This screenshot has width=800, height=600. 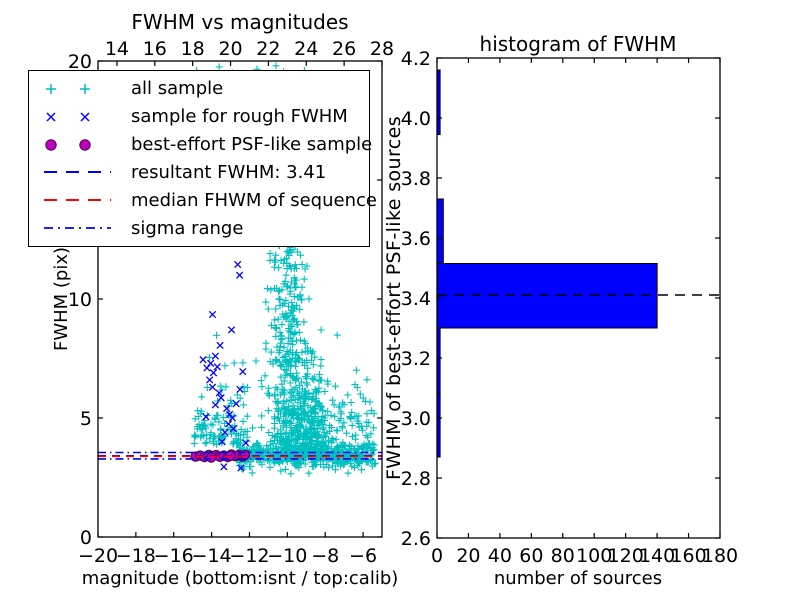 I want to click on red-dashed-line-icon, so click(x=77, y=200).